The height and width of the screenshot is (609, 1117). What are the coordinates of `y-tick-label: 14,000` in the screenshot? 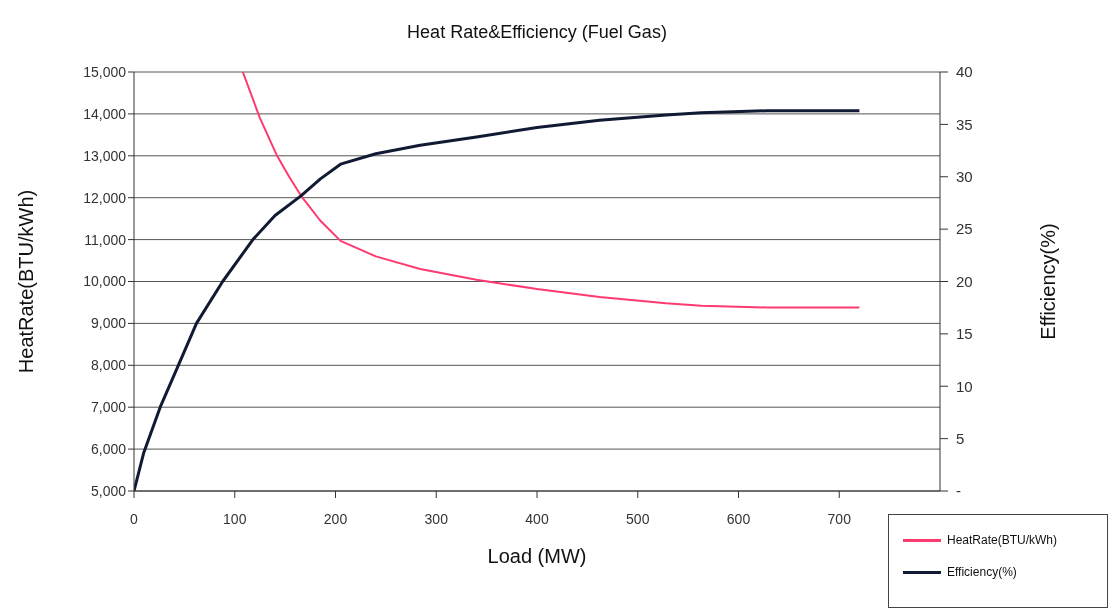 It's located at (105, 113).